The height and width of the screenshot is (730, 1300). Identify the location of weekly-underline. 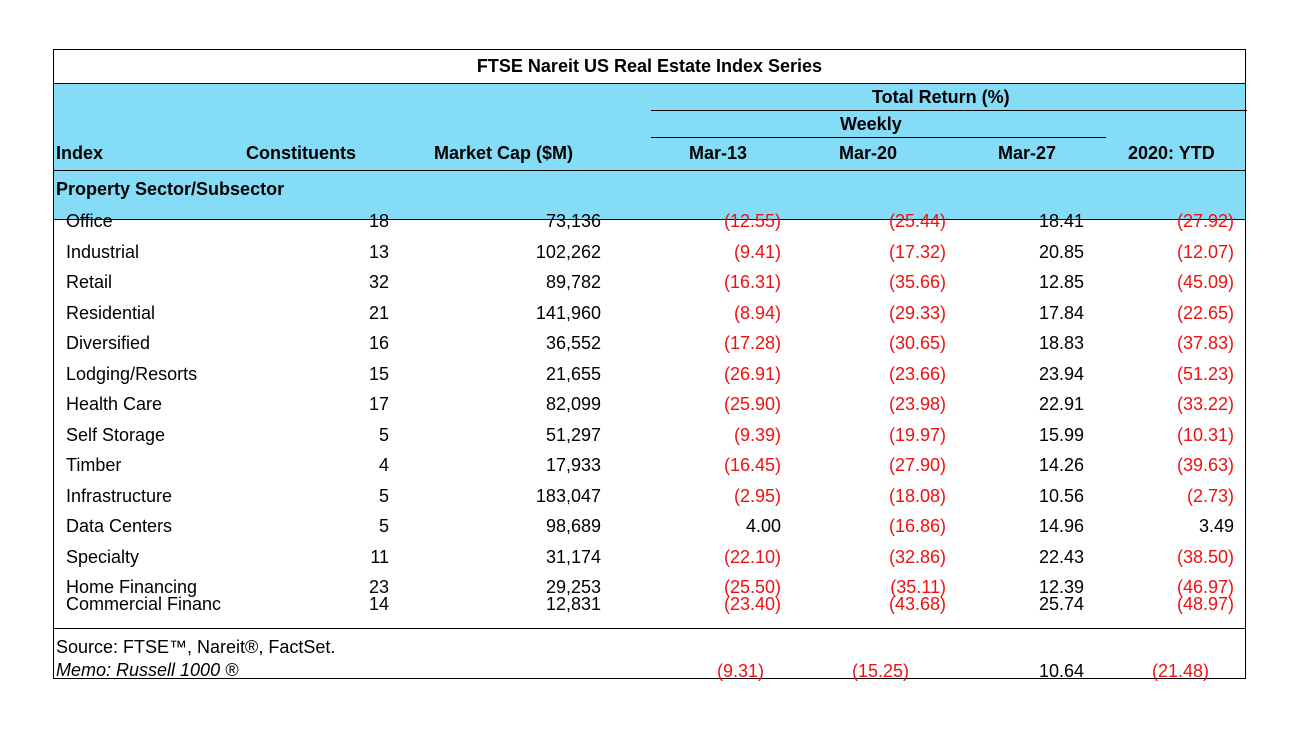
(878, 137).